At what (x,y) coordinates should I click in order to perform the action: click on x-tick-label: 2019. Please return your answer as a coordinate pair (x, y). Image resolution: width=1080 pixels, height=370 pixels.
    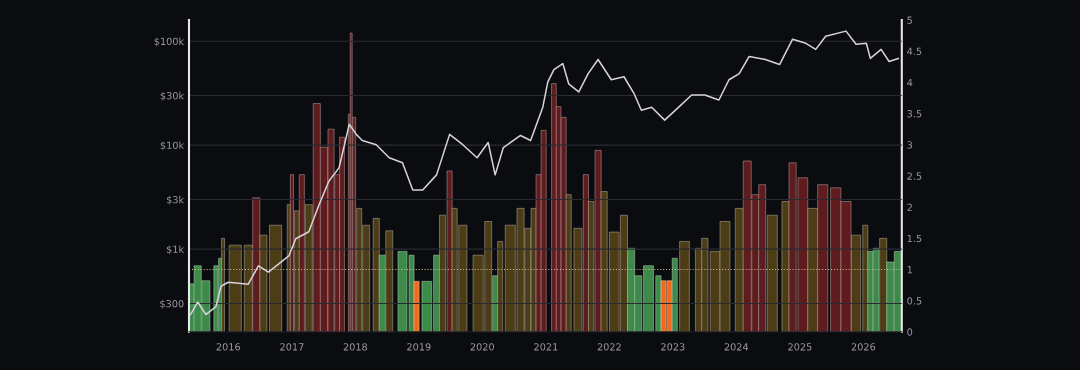
    Looking at the image, I should click on (419, 347).